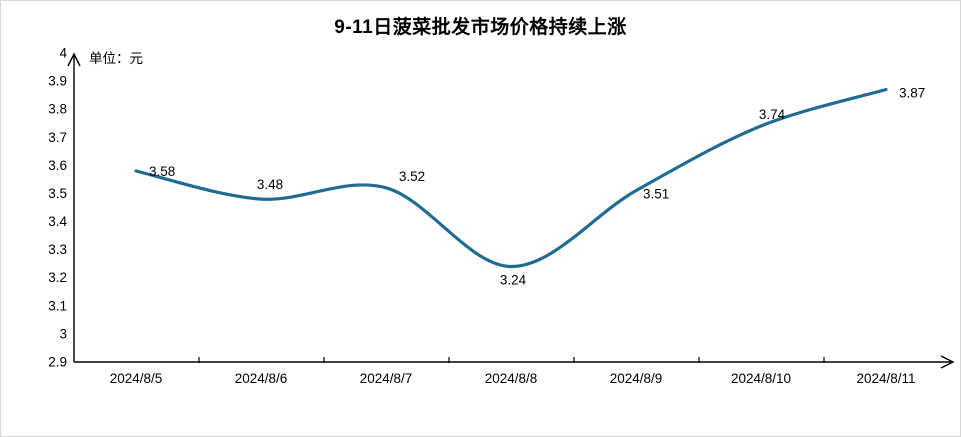 The width and height of the screenshot is (961, 437). What do you see at coordinates (772, 114) in the screenshot?
I see `data-point-label: 3.74` at bounding box center [772, 114].